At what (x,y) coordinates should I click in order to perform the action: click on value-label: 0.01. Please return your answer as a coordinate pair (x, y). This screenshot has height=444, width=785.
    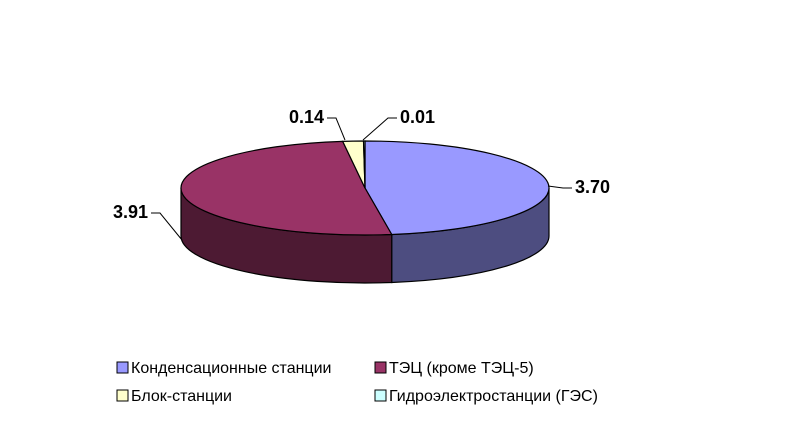
    Looking at the image, I should click on (417, 117).